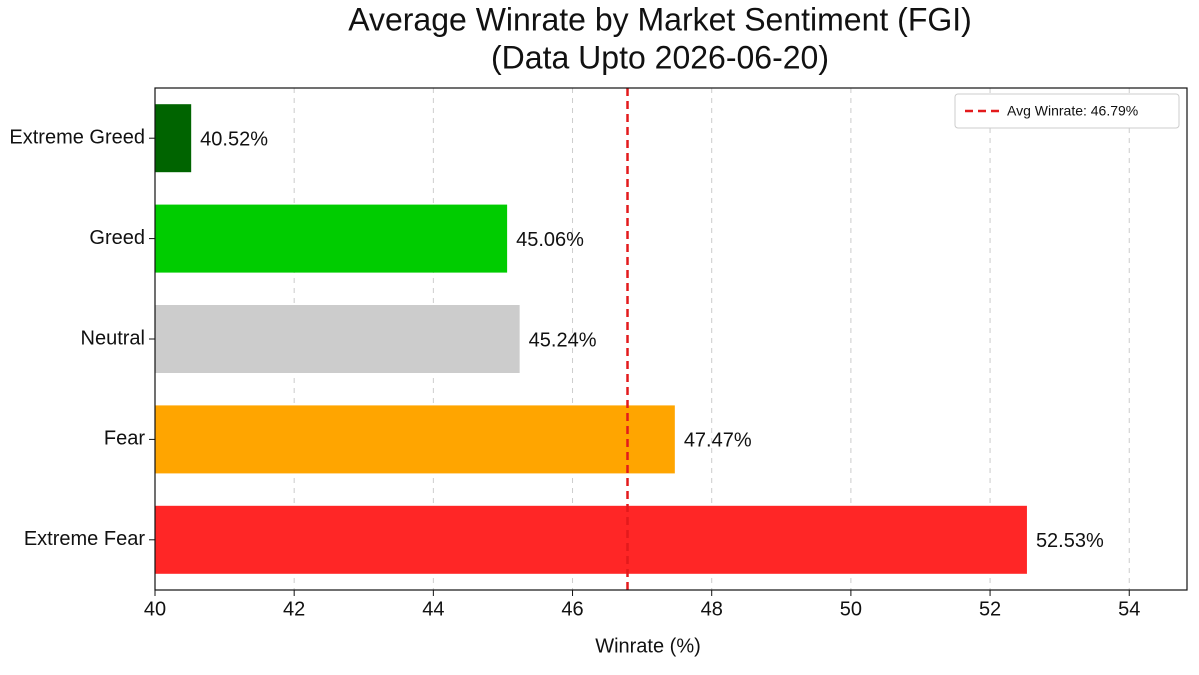 This screenshot has height=675, width=1199. I want to click on y-tick-label: Neutral, so click(113, 338).